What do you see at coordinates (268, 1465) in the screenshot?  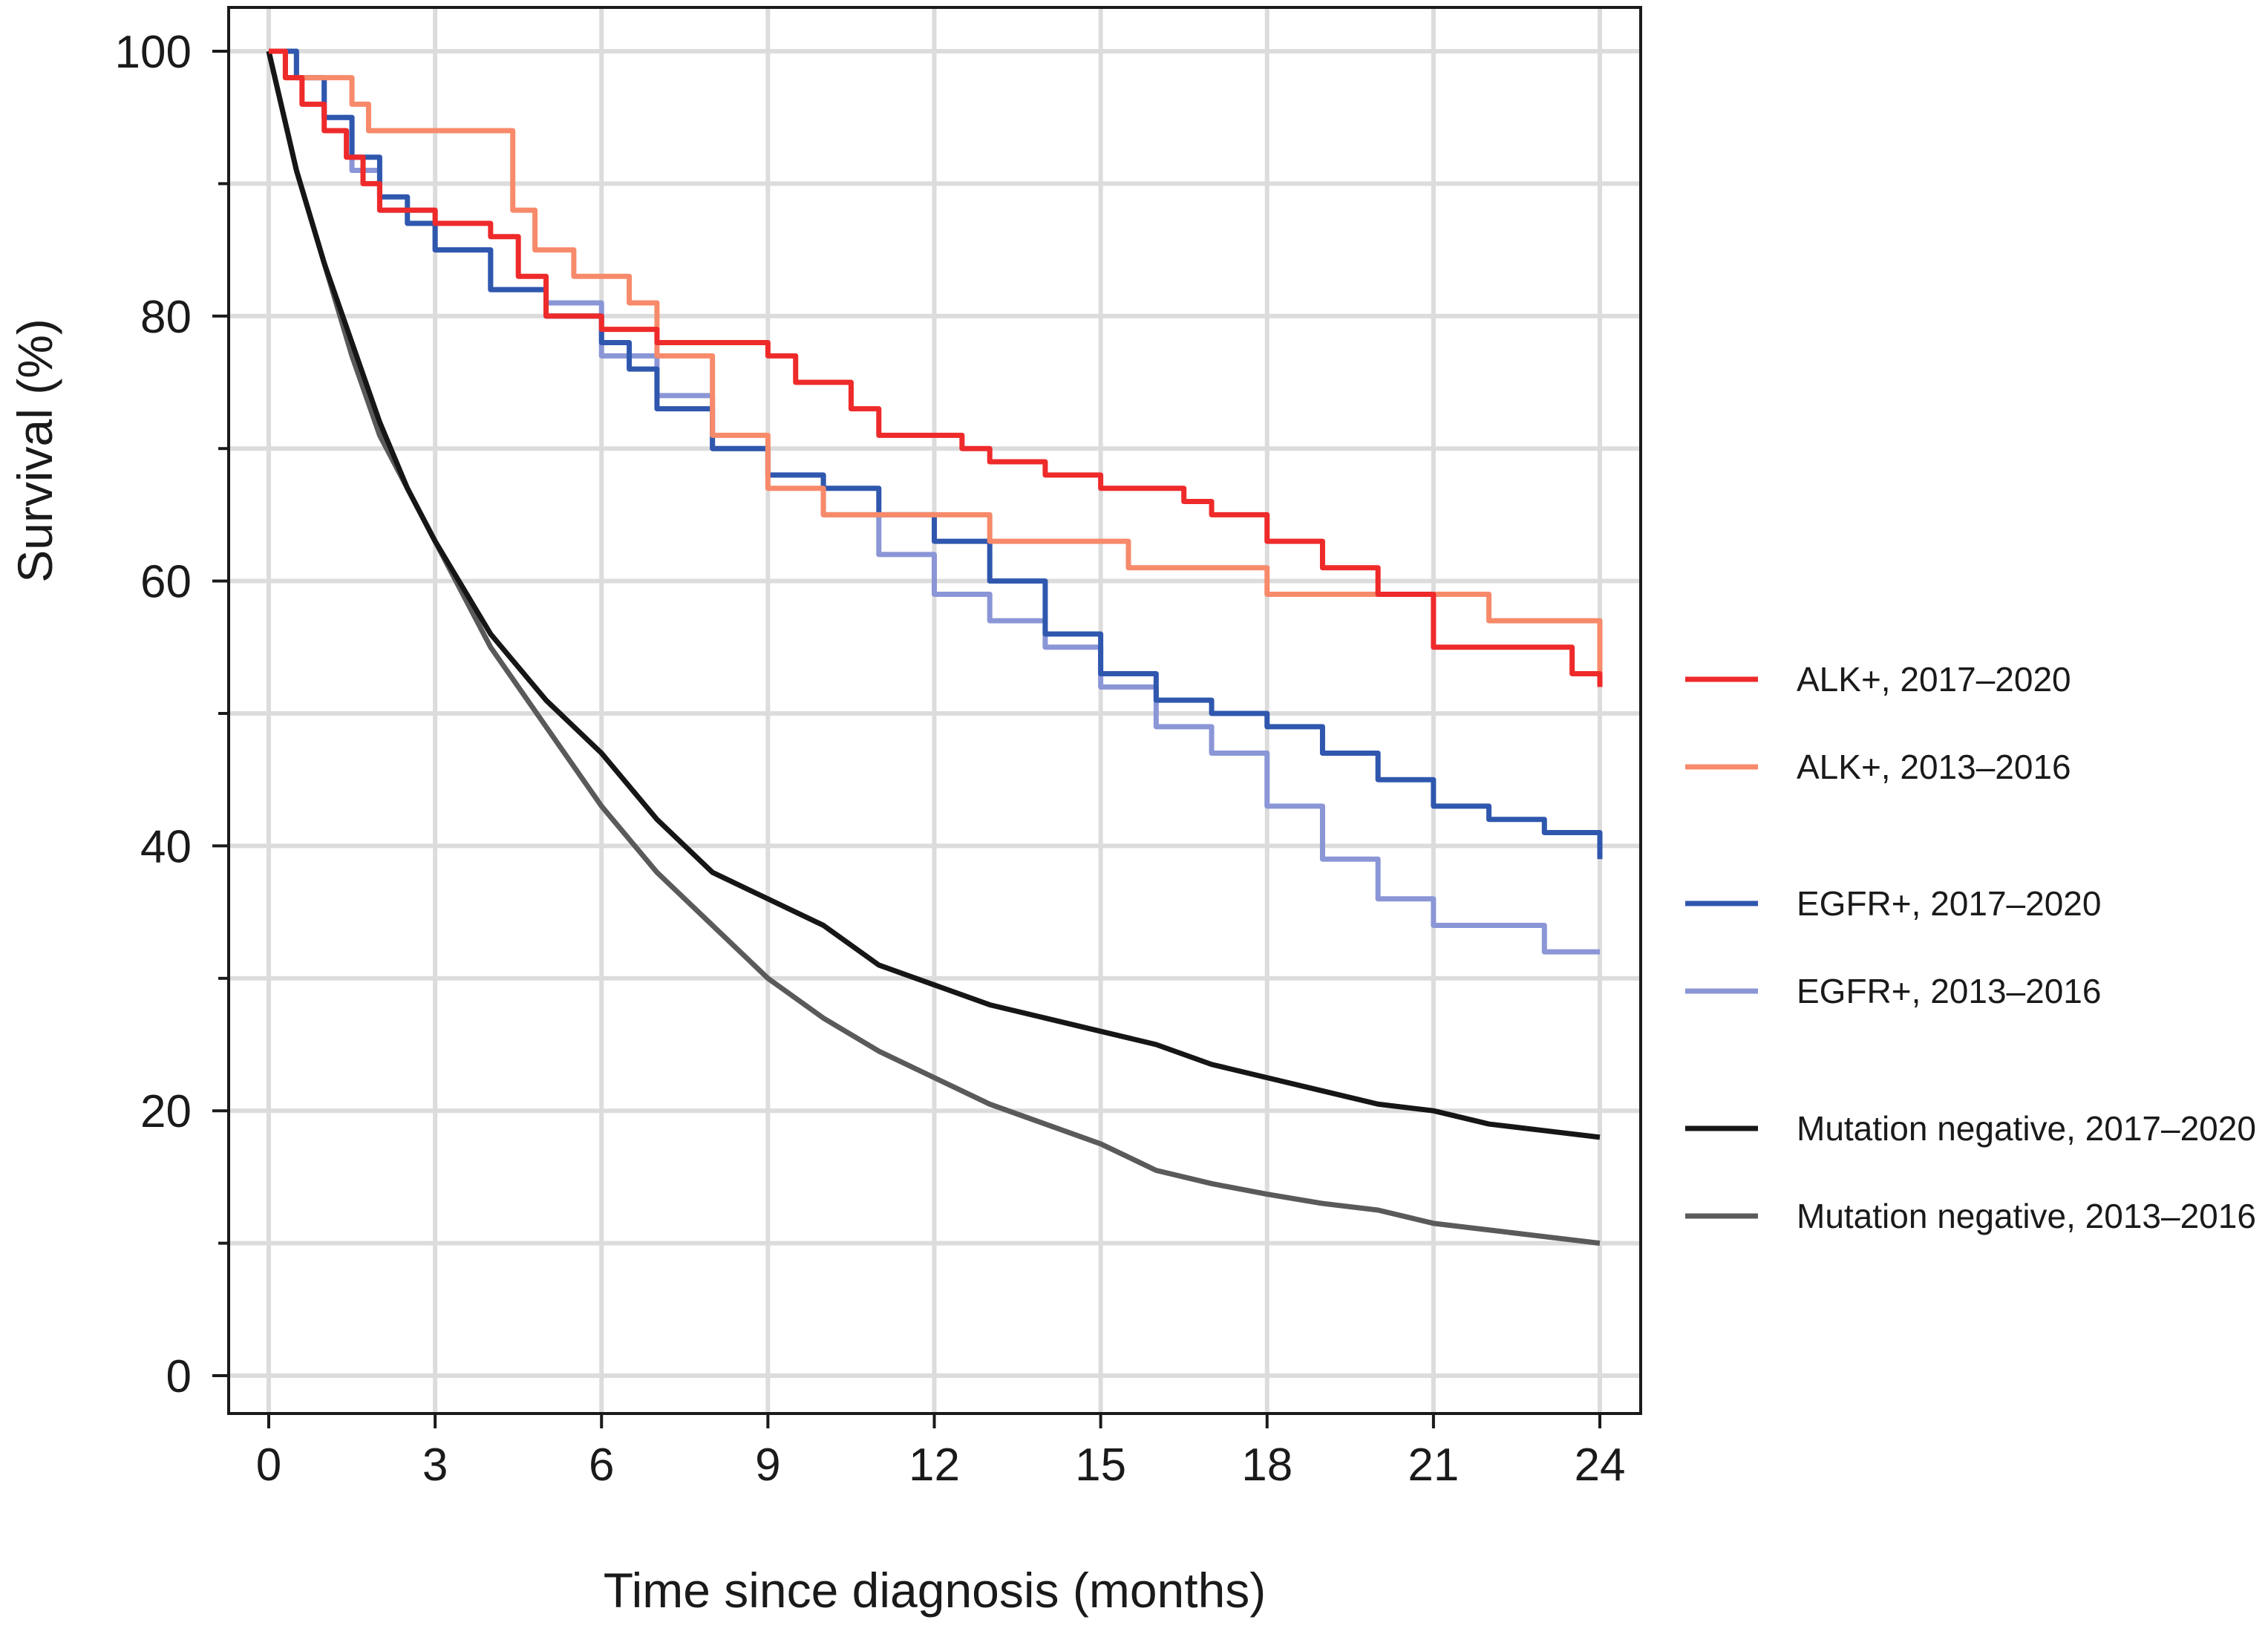 I see `x-tick-label: 0` at bounding box center [268, 1465].